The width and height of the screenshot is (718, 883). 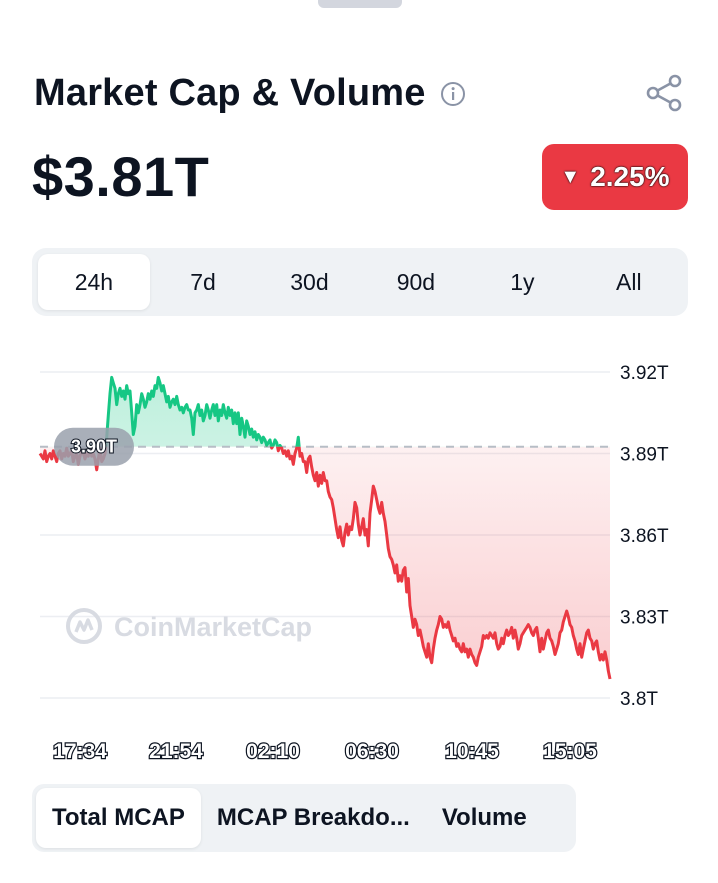 I want to click on tab-7d: 7d, so click(x=203, y=281).